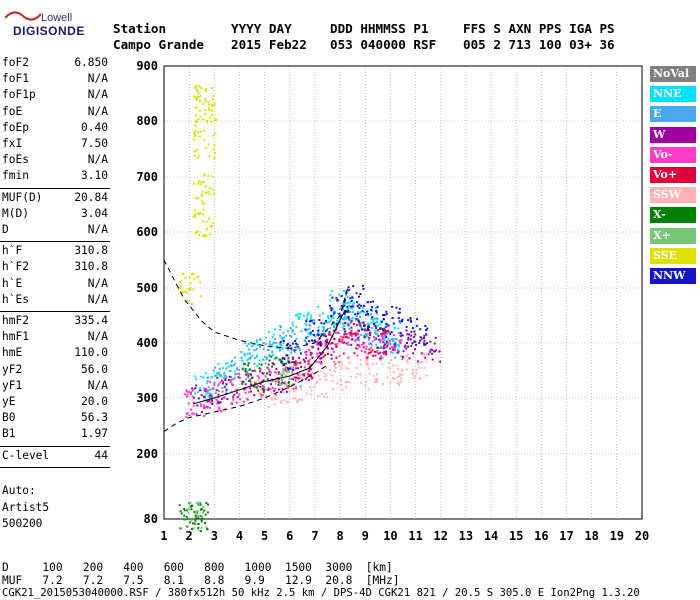 Image resolution: width=700 pixels, height=600 pixels. I want to click on legend-item: W, so click(673, 134).